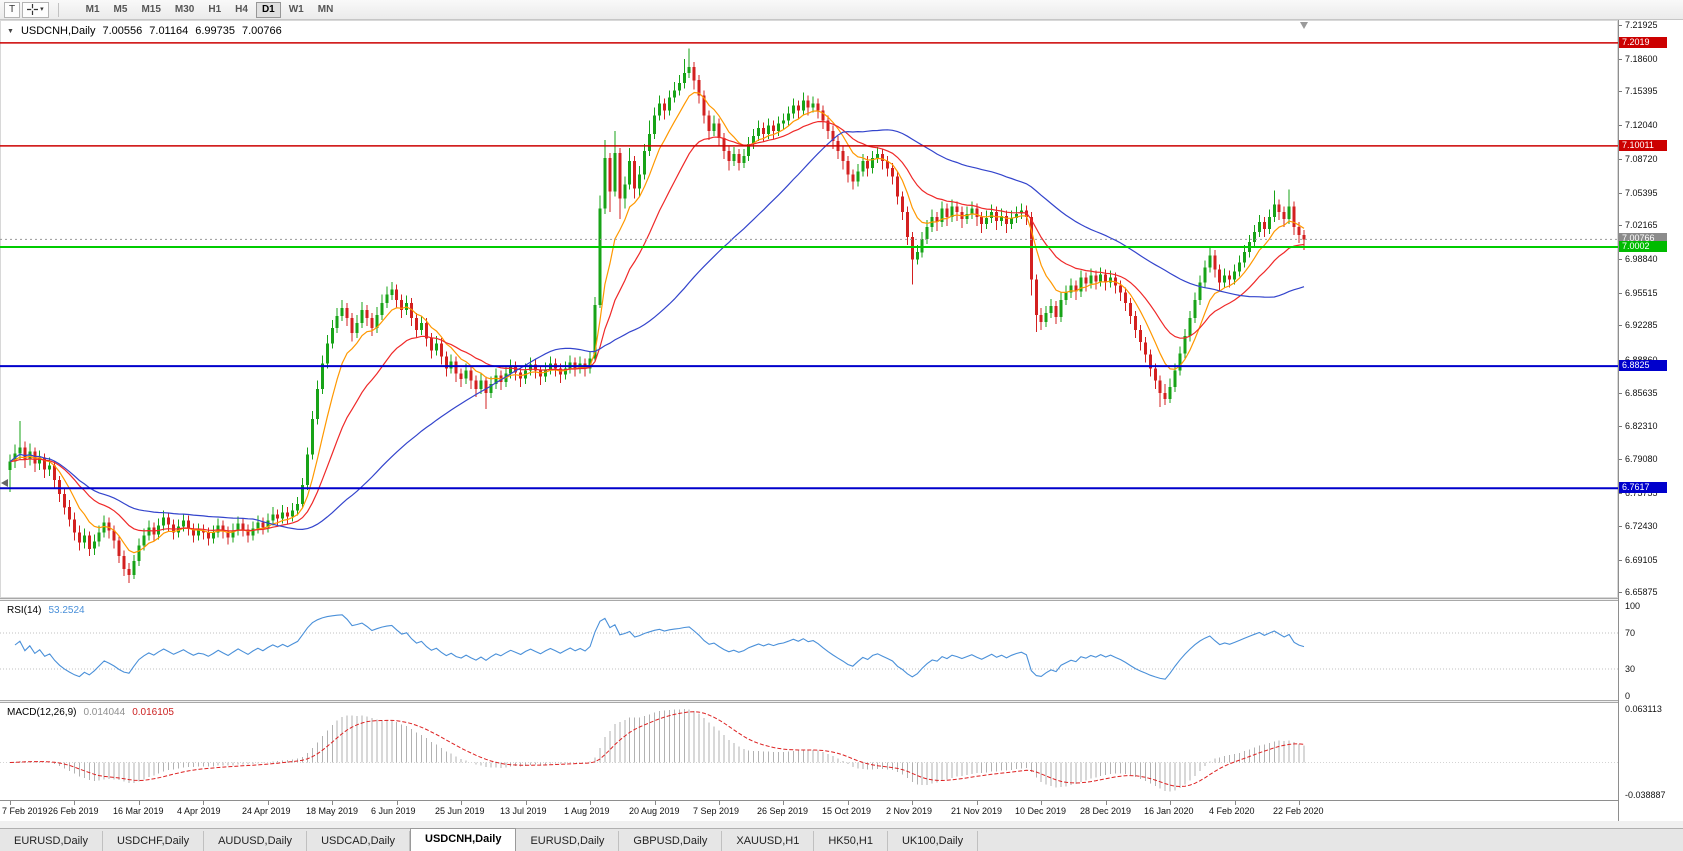 This screenshot has width=1683, height=851. What do you see at coordinates (154, 841) in the screenshot?
I see `chart-tab-1-usdchf-daily: USDCHF,Daily` at bounding box center [154, 841].